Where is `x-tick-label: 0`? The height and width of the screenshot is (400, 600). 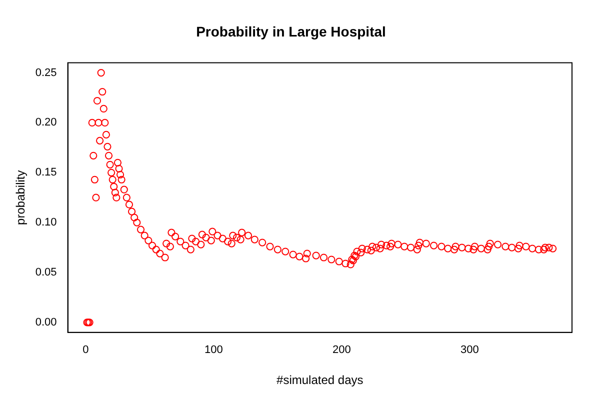
x-tick-label: 0 is located at coordinates (85, 350).